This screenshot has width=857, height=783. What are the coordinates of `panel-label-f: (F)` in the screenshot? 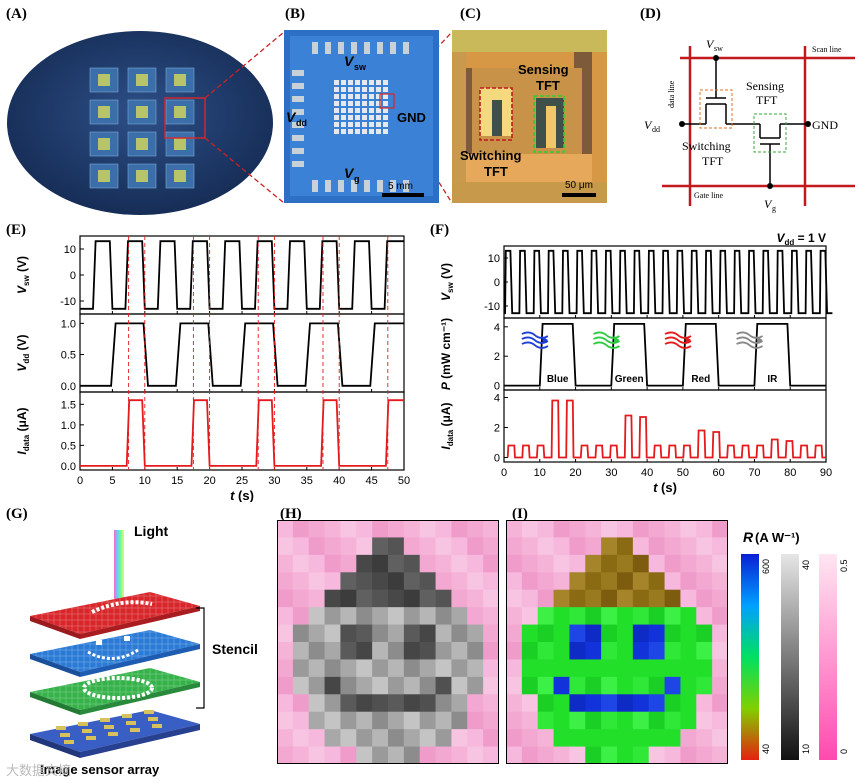 It's located at (440, 230).